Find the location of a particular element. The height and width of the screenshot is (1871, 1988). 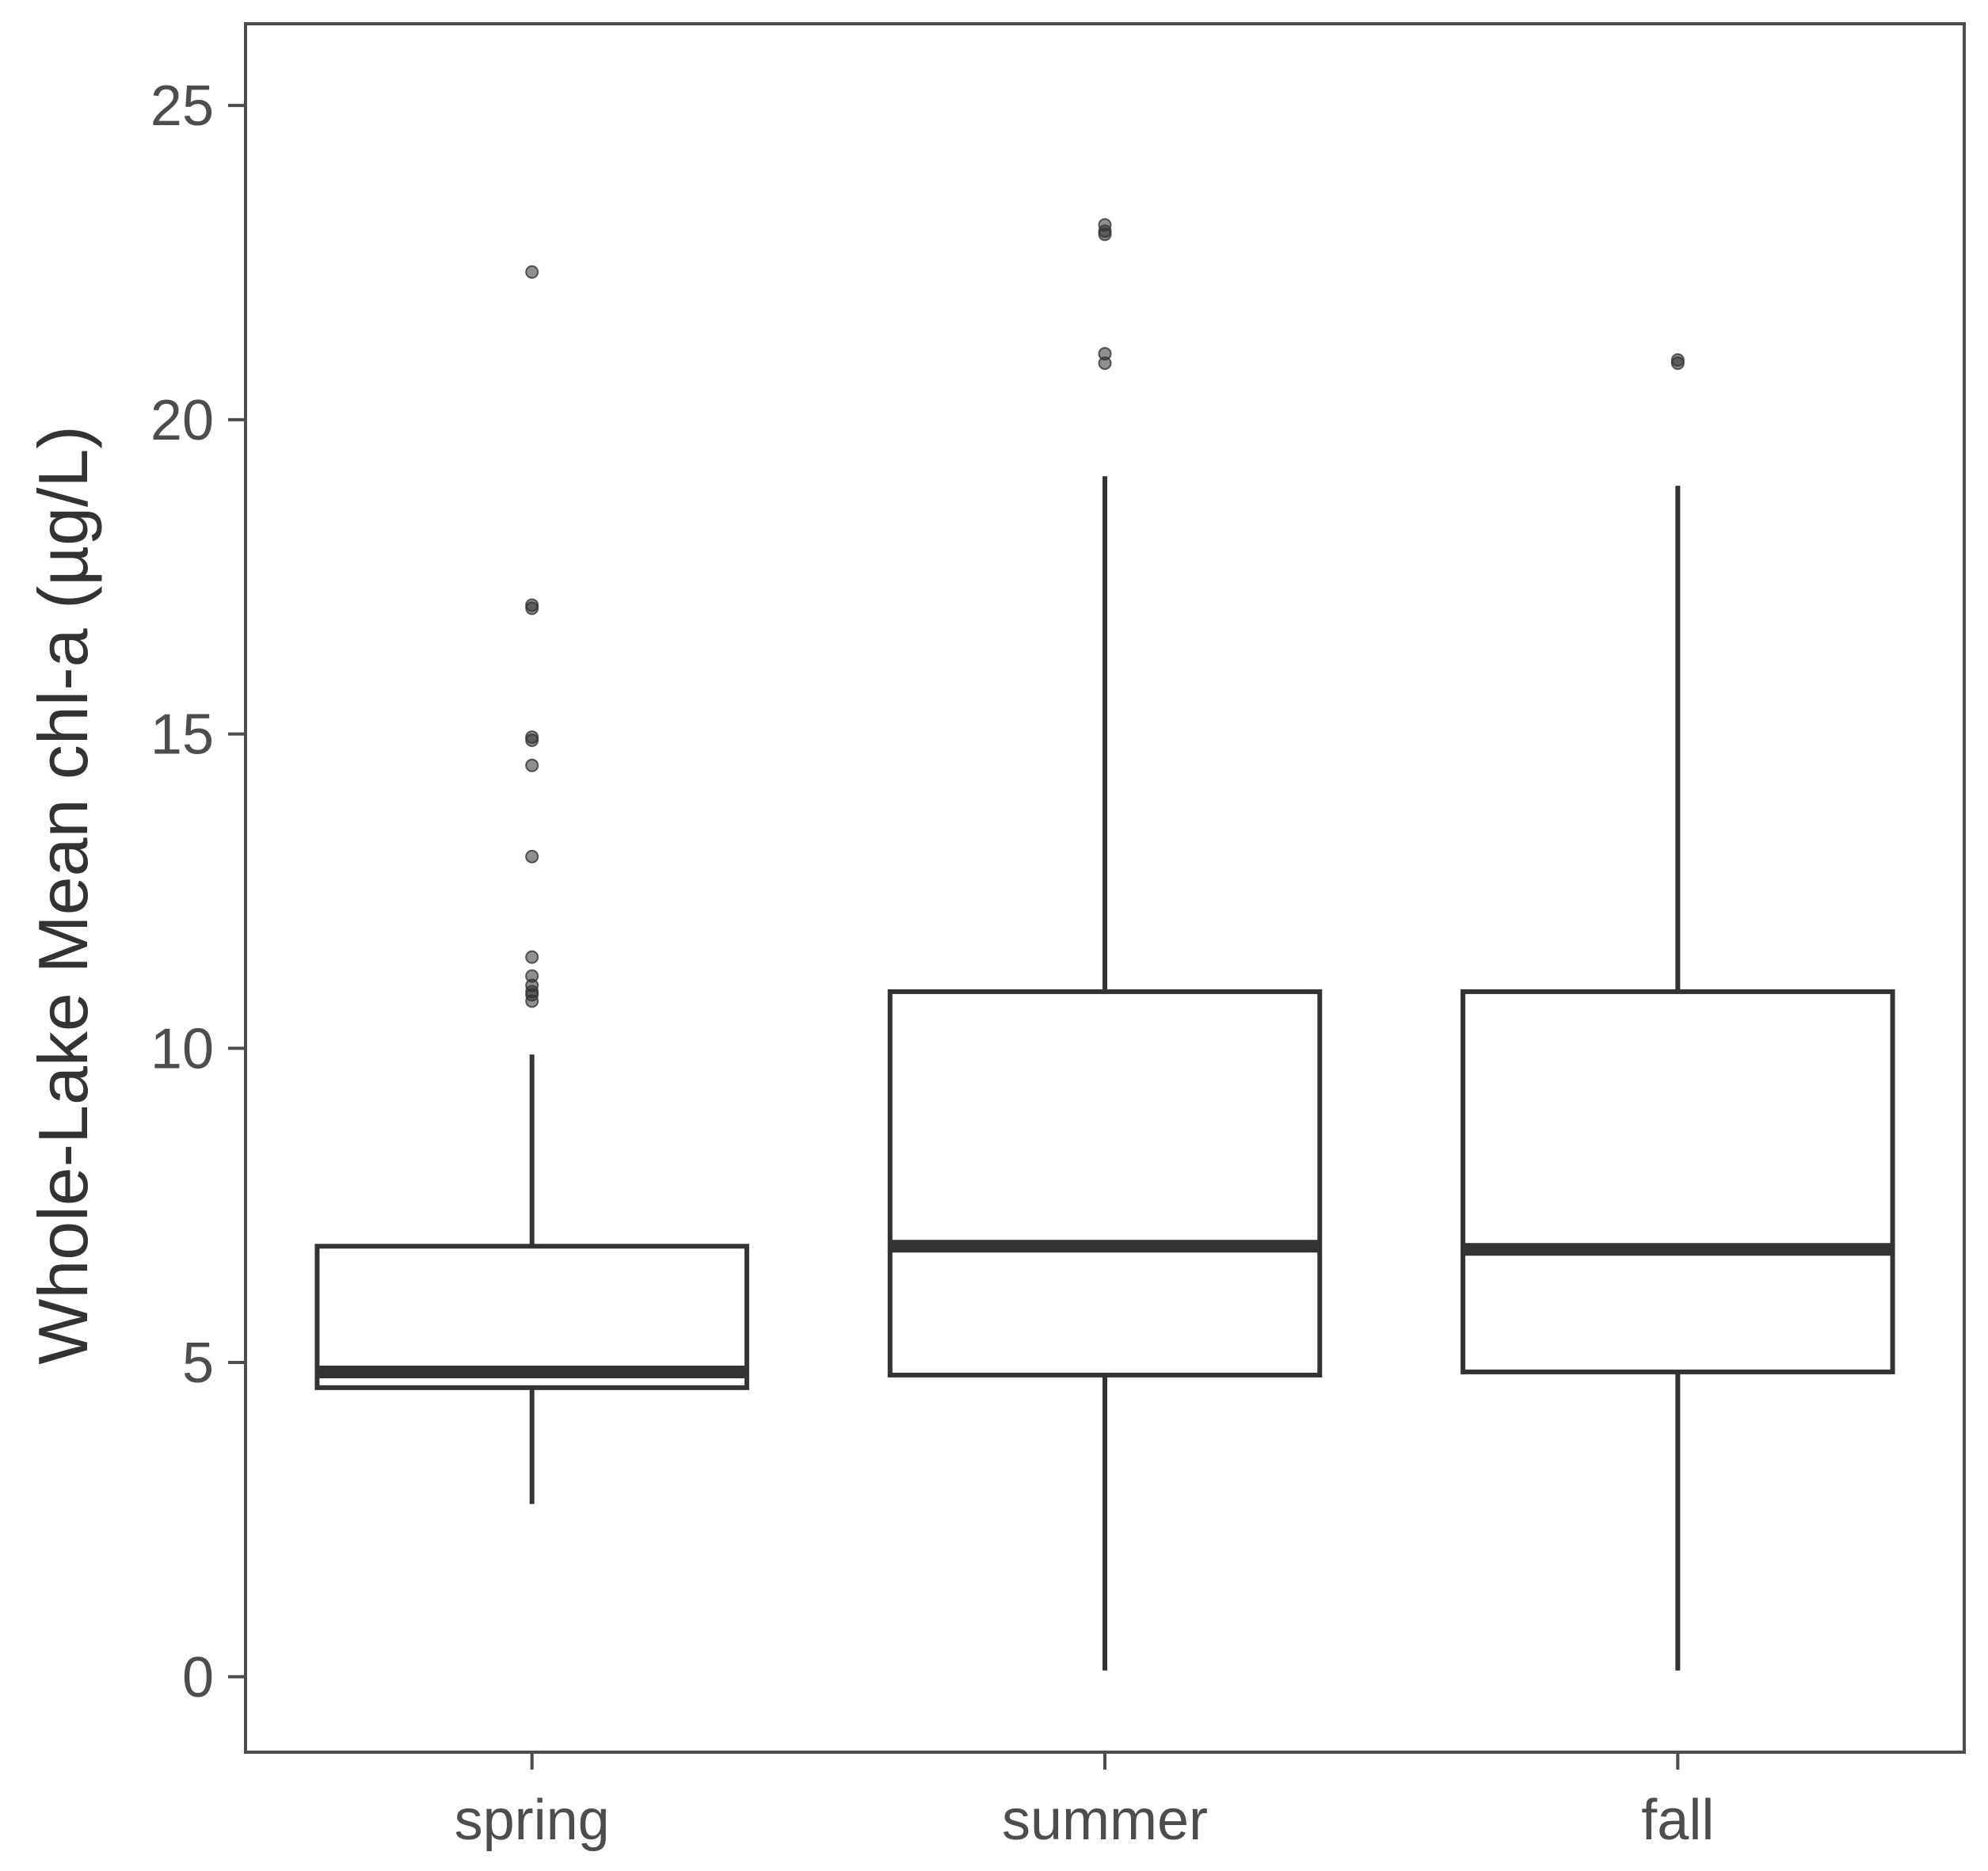

y-tick-label: 5 is located at coordinates (198, 1363).